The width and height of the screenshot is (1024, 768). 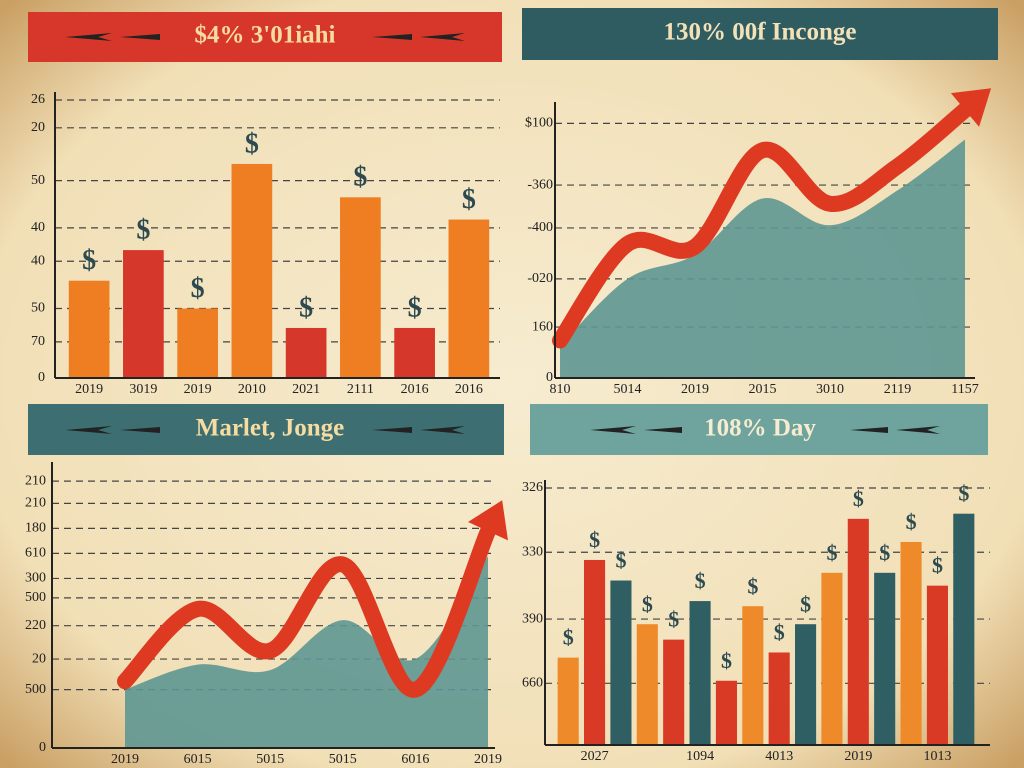 I want to click on y-tick-label: 330, so click(x=532, y=551).